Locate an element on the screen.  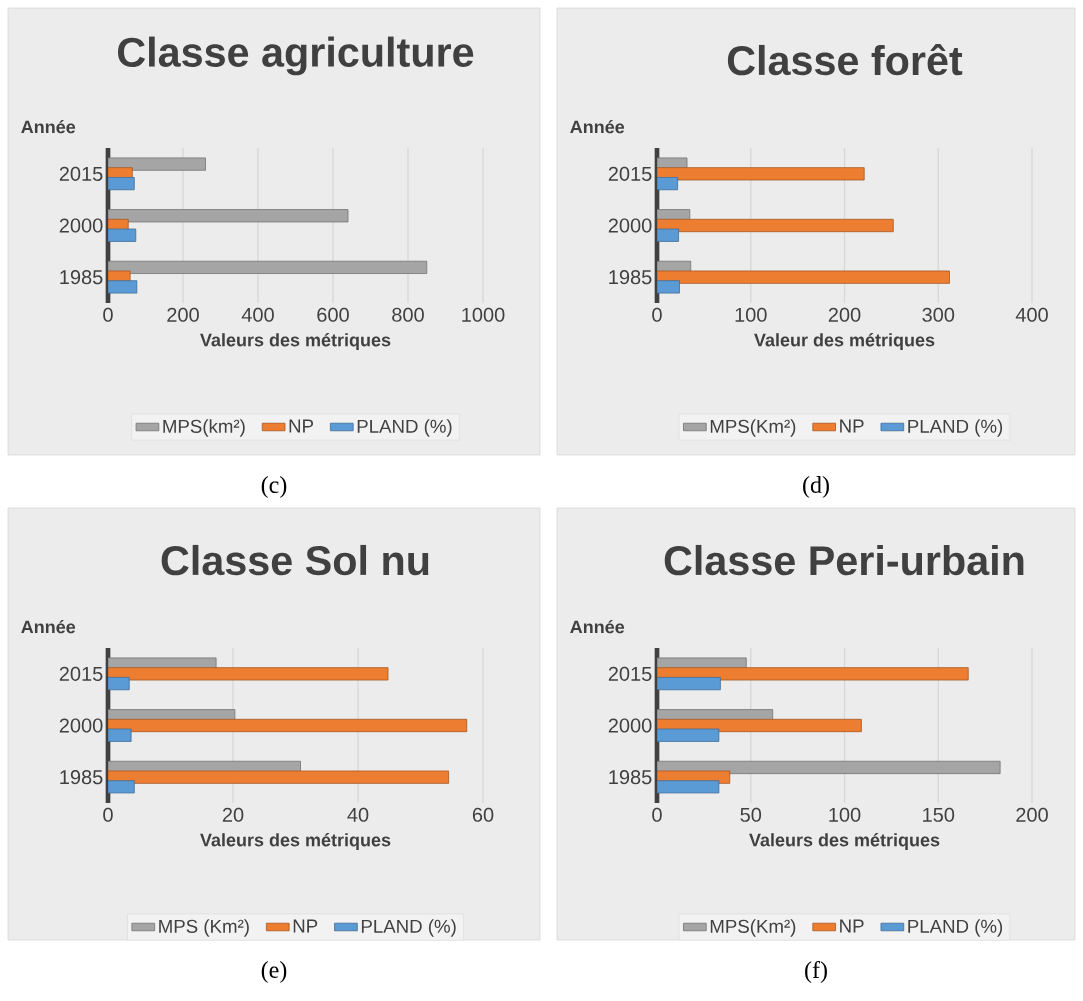
legend-label: MPS(km²) is located at coordinates (204, 428).